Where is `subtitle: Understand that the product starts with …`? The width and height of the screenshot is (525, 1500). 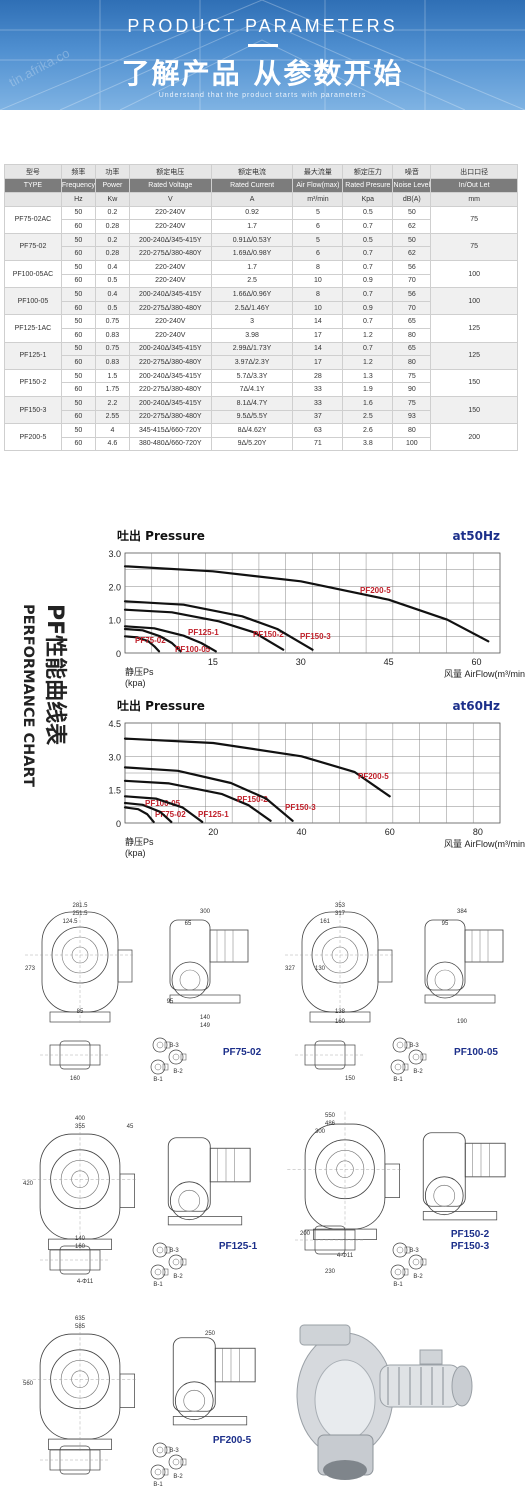
subtitle: Understand that the product starts with … is located at coordinates (262, 95).